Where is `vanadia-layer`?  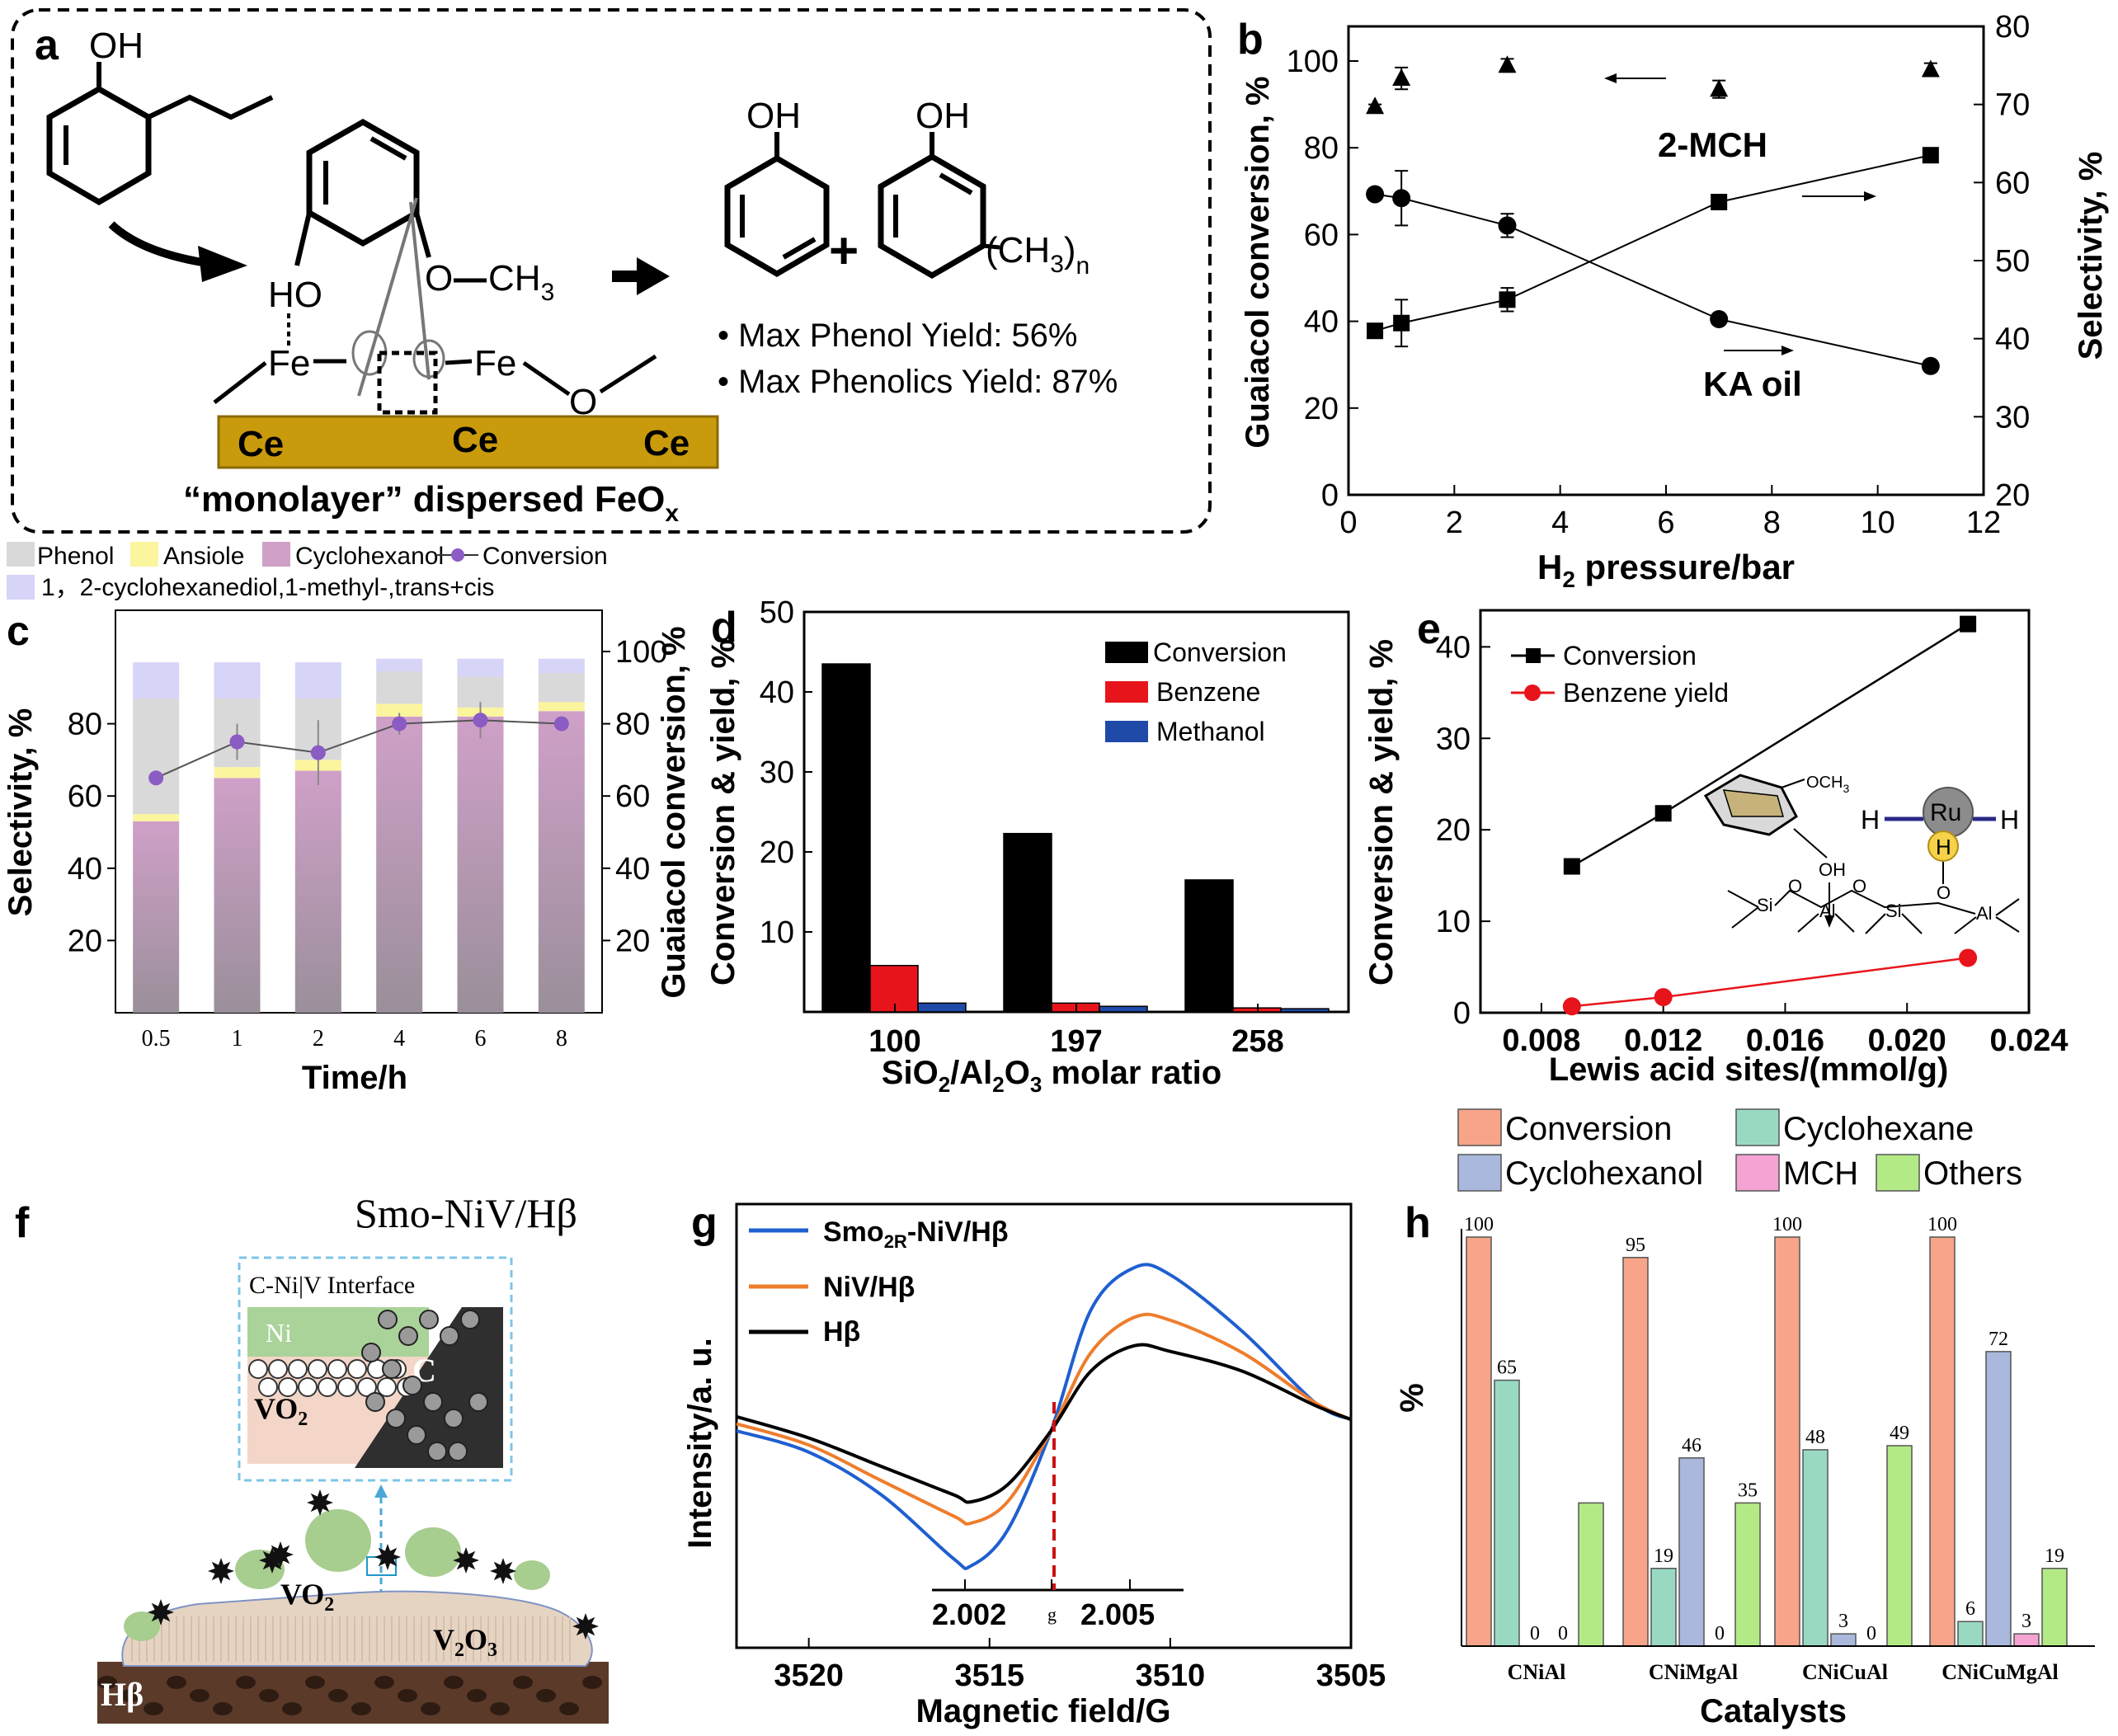 vanadia-layer is located at coordinates (357, 1628).